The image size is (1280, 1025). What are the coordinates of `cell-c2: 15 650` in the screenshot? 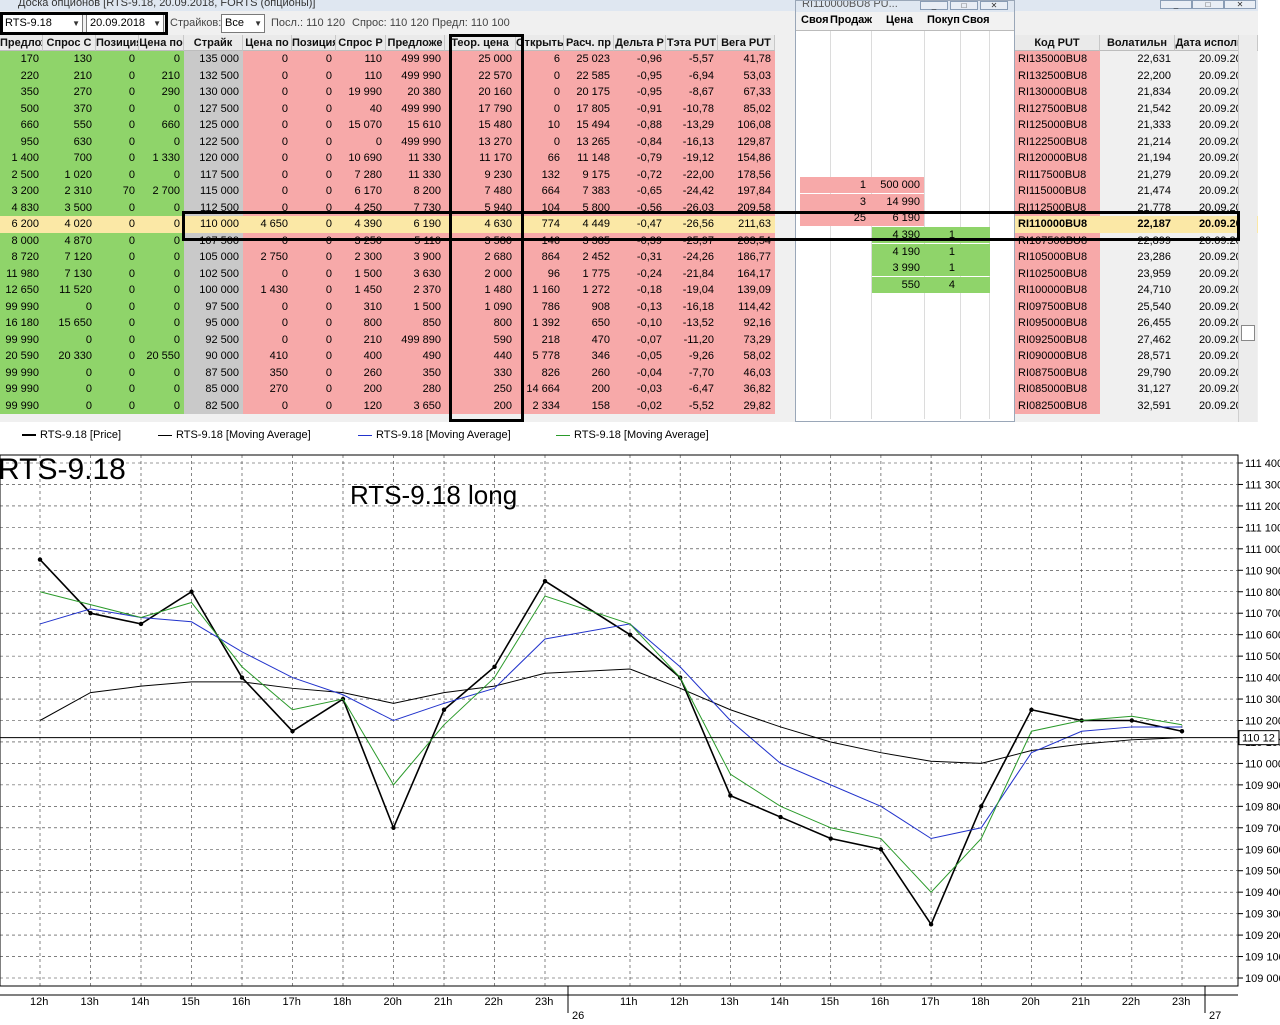 It's located at (69, 323).